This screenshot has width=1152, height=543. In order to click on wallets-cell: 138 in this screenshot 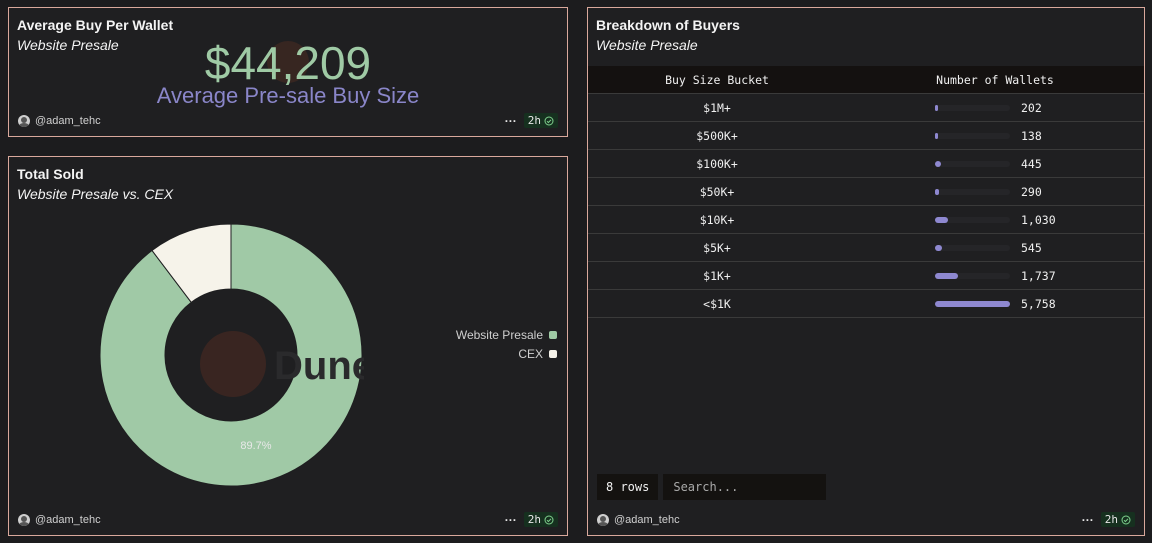, I will do `click(995, 136)`.